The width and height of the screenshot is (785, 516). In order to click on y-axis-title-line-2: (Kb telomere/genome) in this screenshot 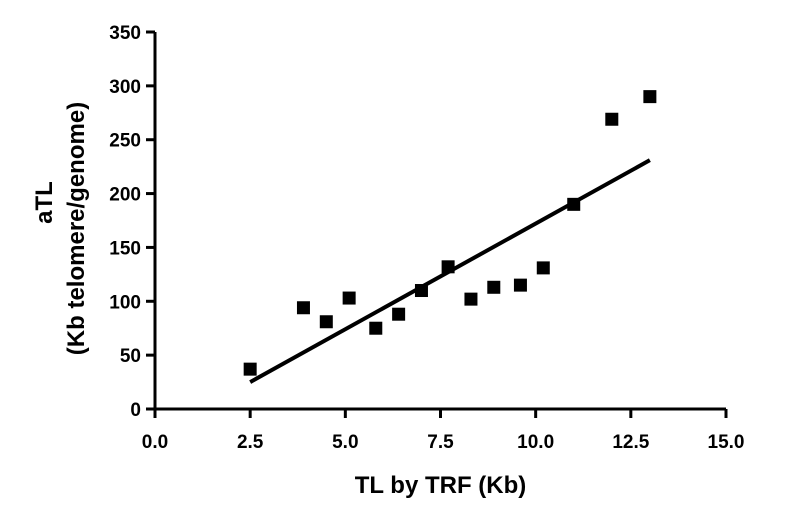, I will do `click(76, 228)`.